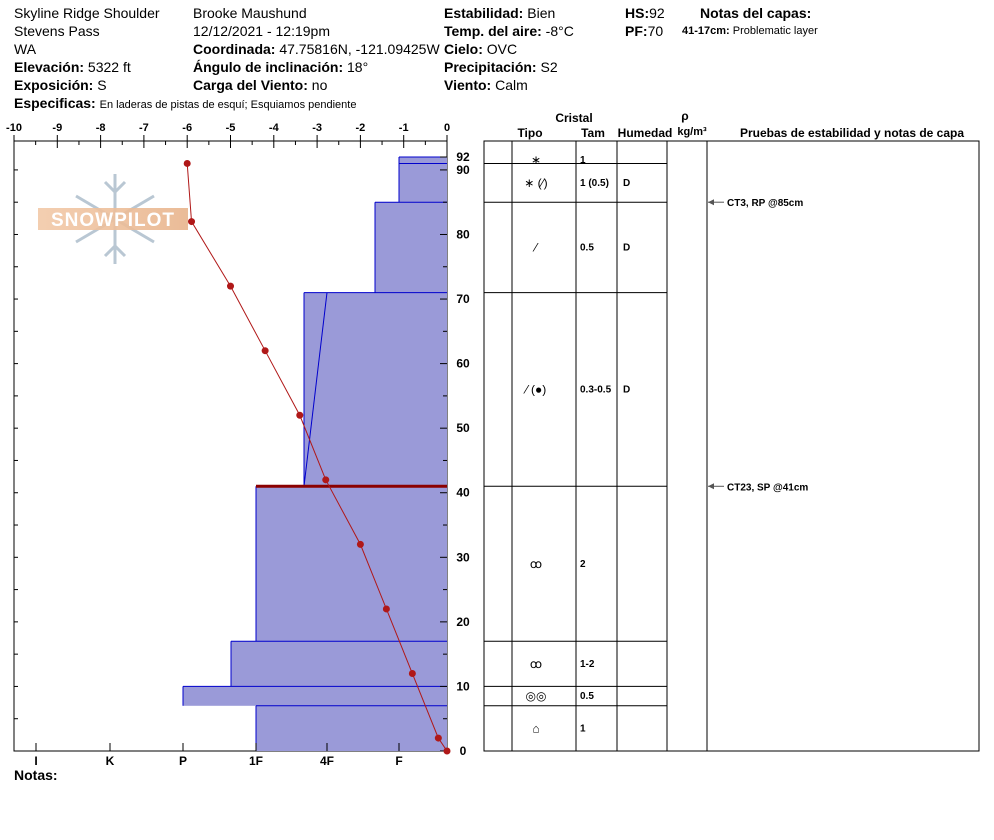 The width and height of the screenshot is (994, 840). Describe the element at coordinates (101, 128) in the screenshot. I see `temp-tick-label: -8` at that location.